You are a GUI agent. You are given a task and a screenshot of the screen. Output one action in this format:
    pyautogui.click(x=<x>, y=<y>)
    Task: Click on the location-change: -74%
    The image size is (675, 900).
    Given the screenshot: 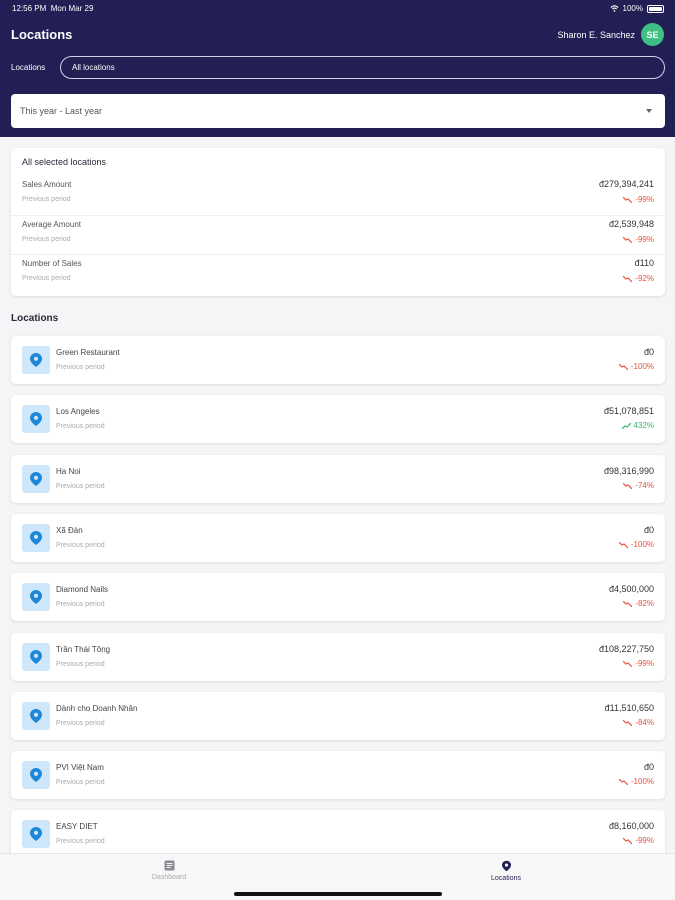 What is the action you would take?
    pyautogui.click(x=638, y=485)
    